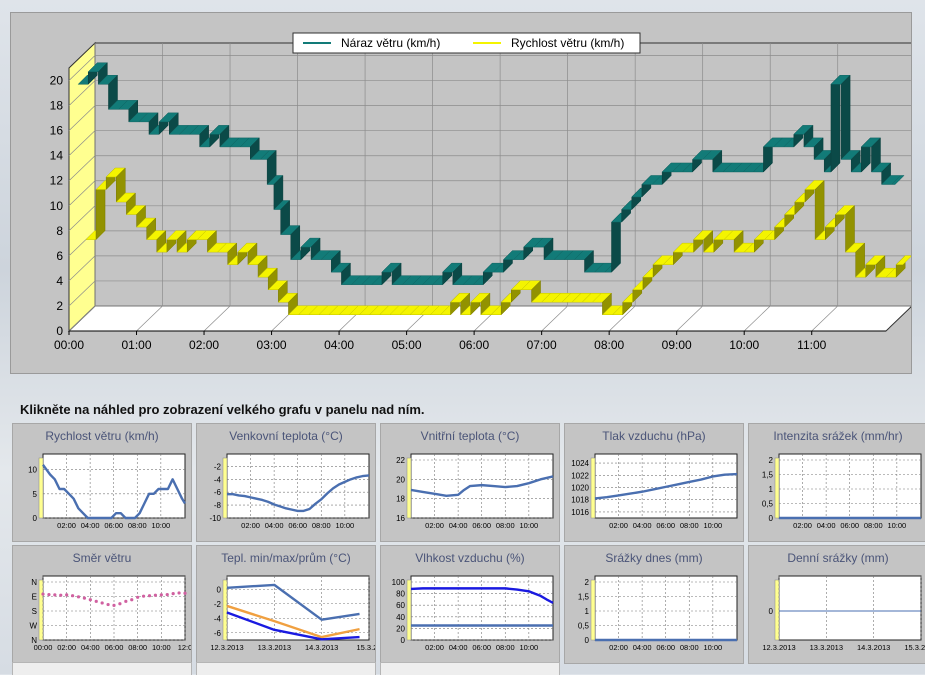 This screenshot has height=675, width=925. Describe the element at coordinates (400, 479) in the screenshot. I see `y-tick-label: 20` at that location.